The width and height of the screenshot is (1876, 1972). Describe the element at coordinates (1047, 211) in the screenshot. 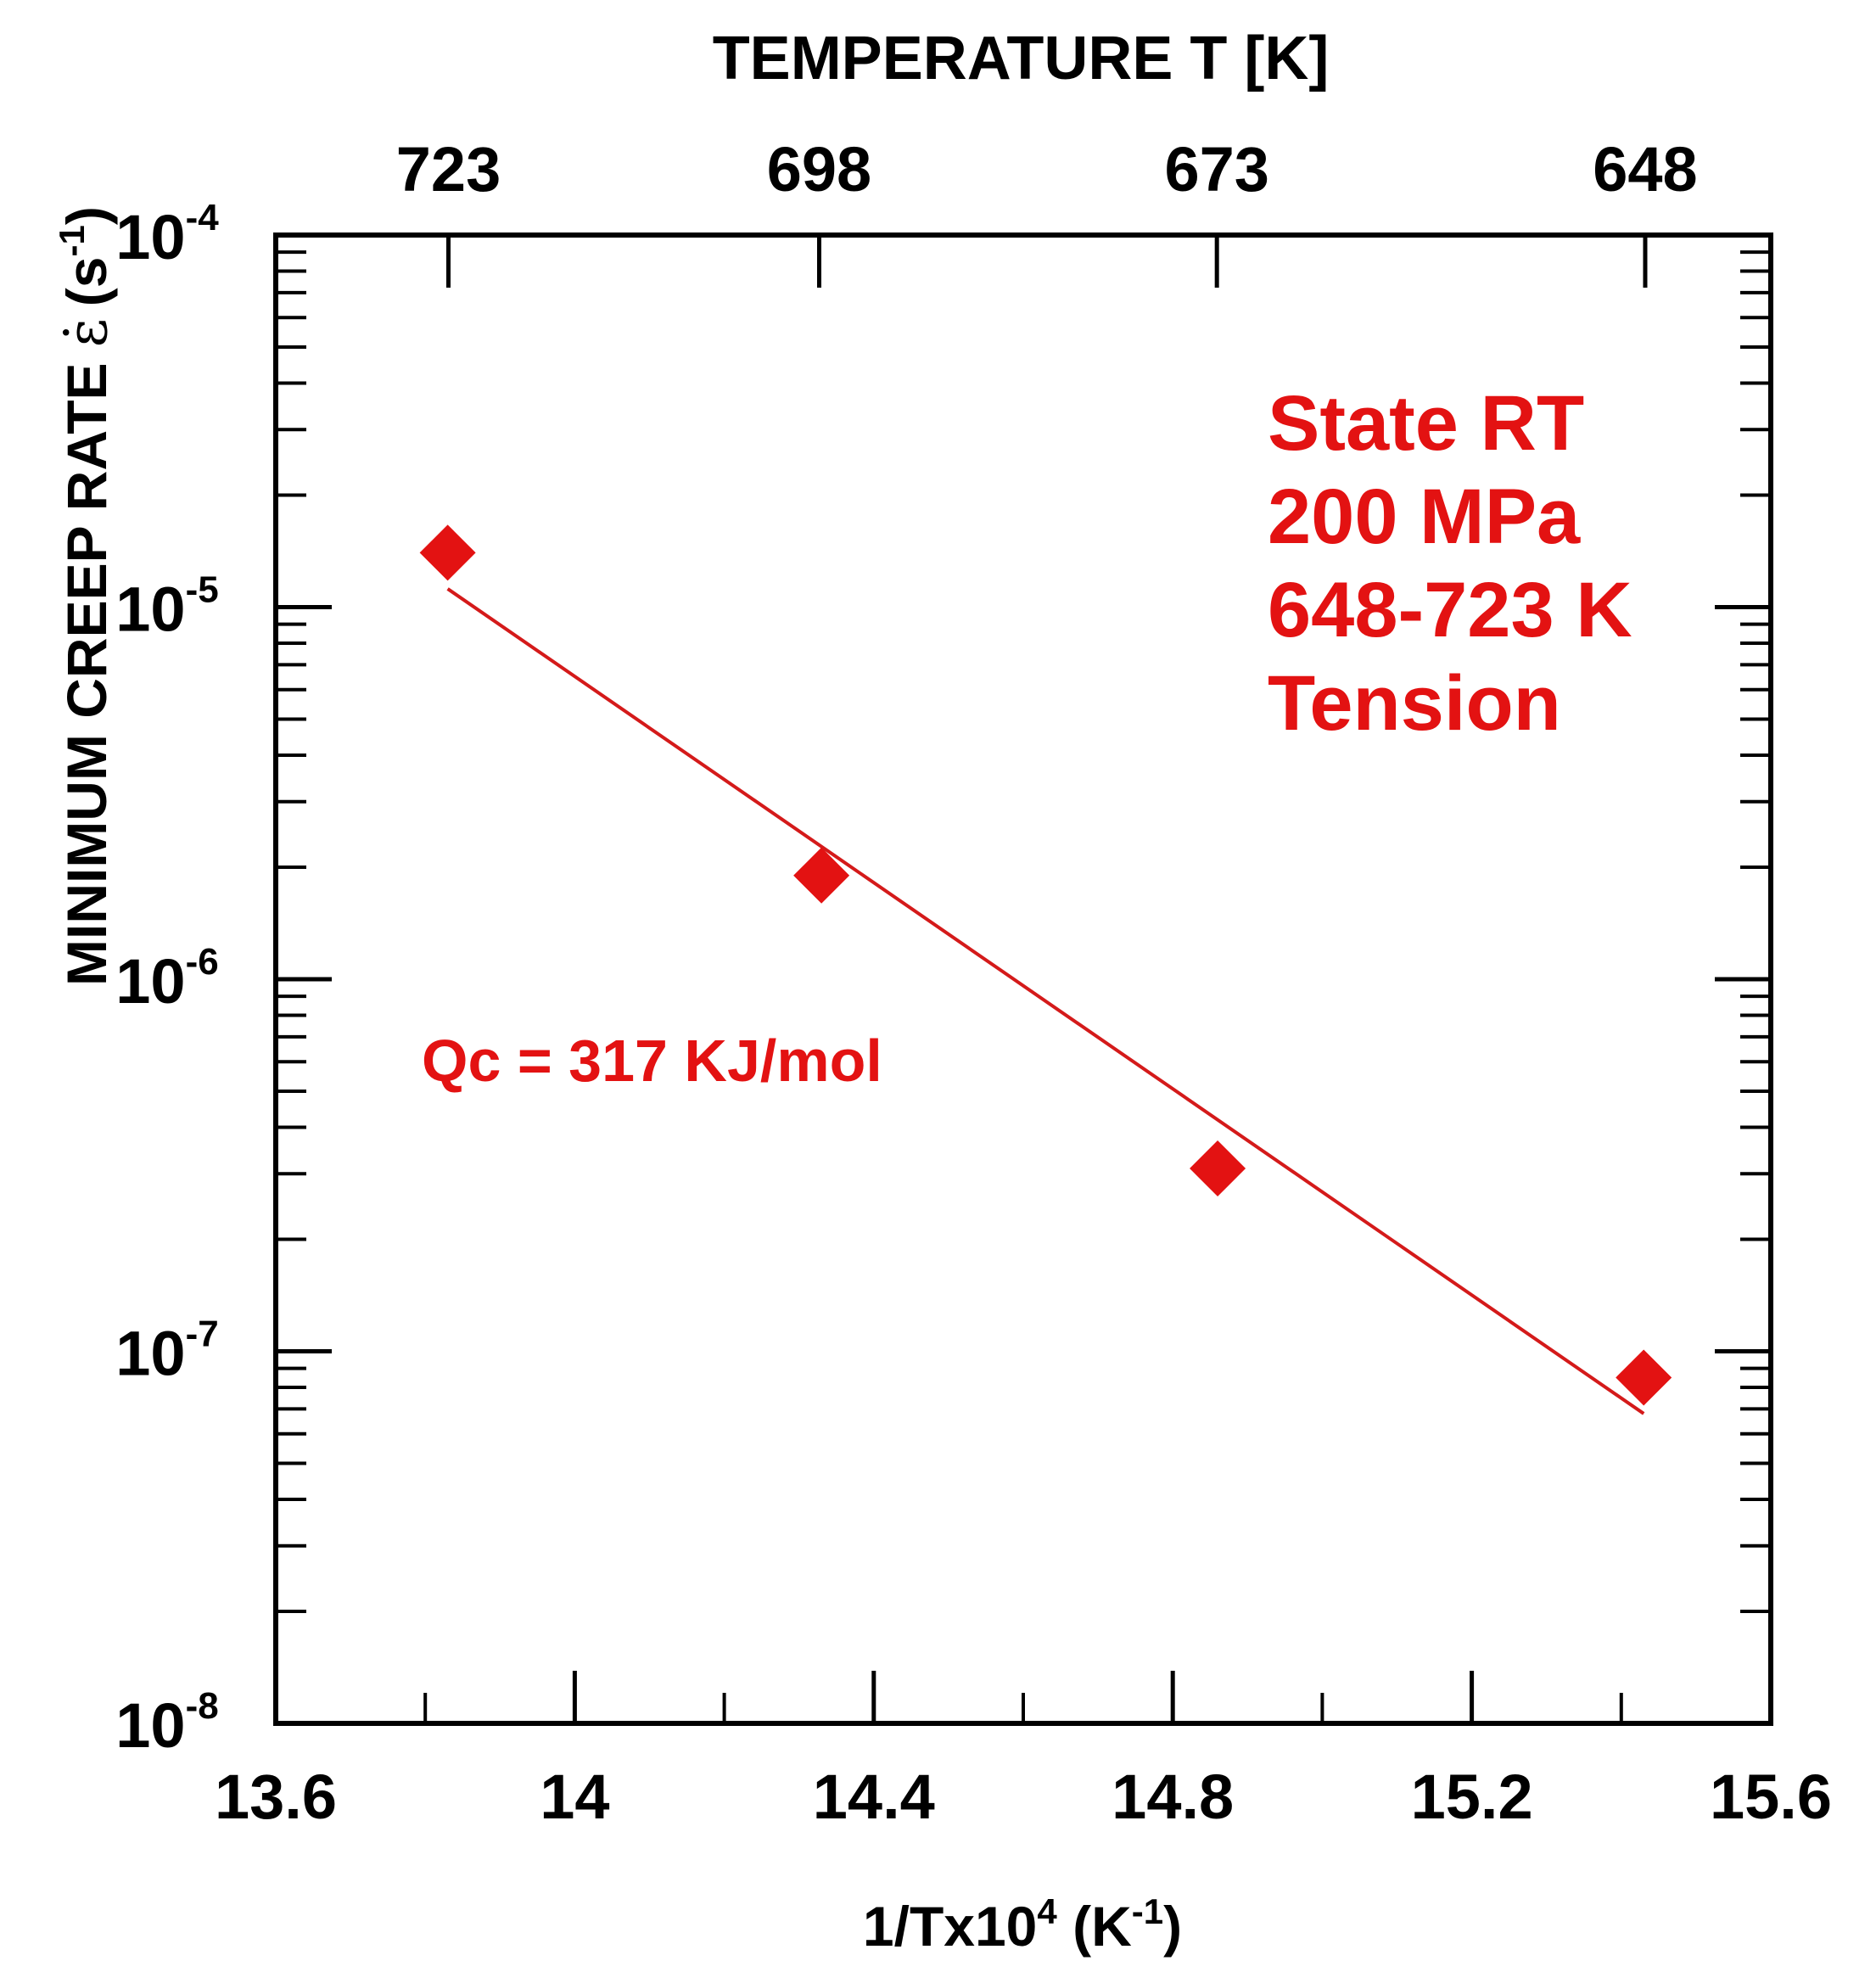

I see `top-temperature-ticks: 723 698 673 648` at that location.